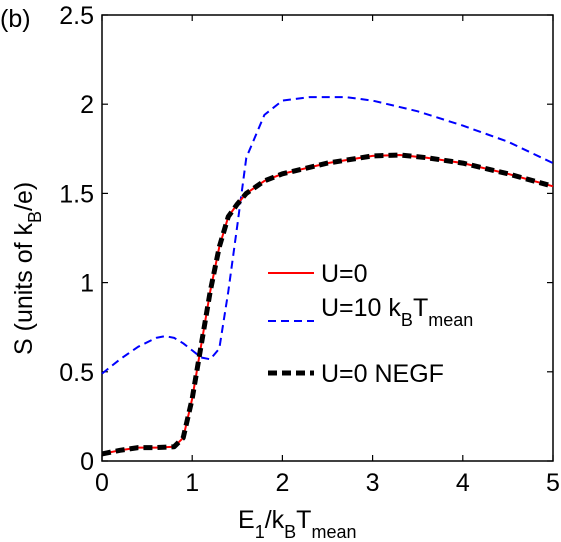  Describe the element at coordinates (87, 105) in the screenshot. I see `y-tick-label: 2` at that location.